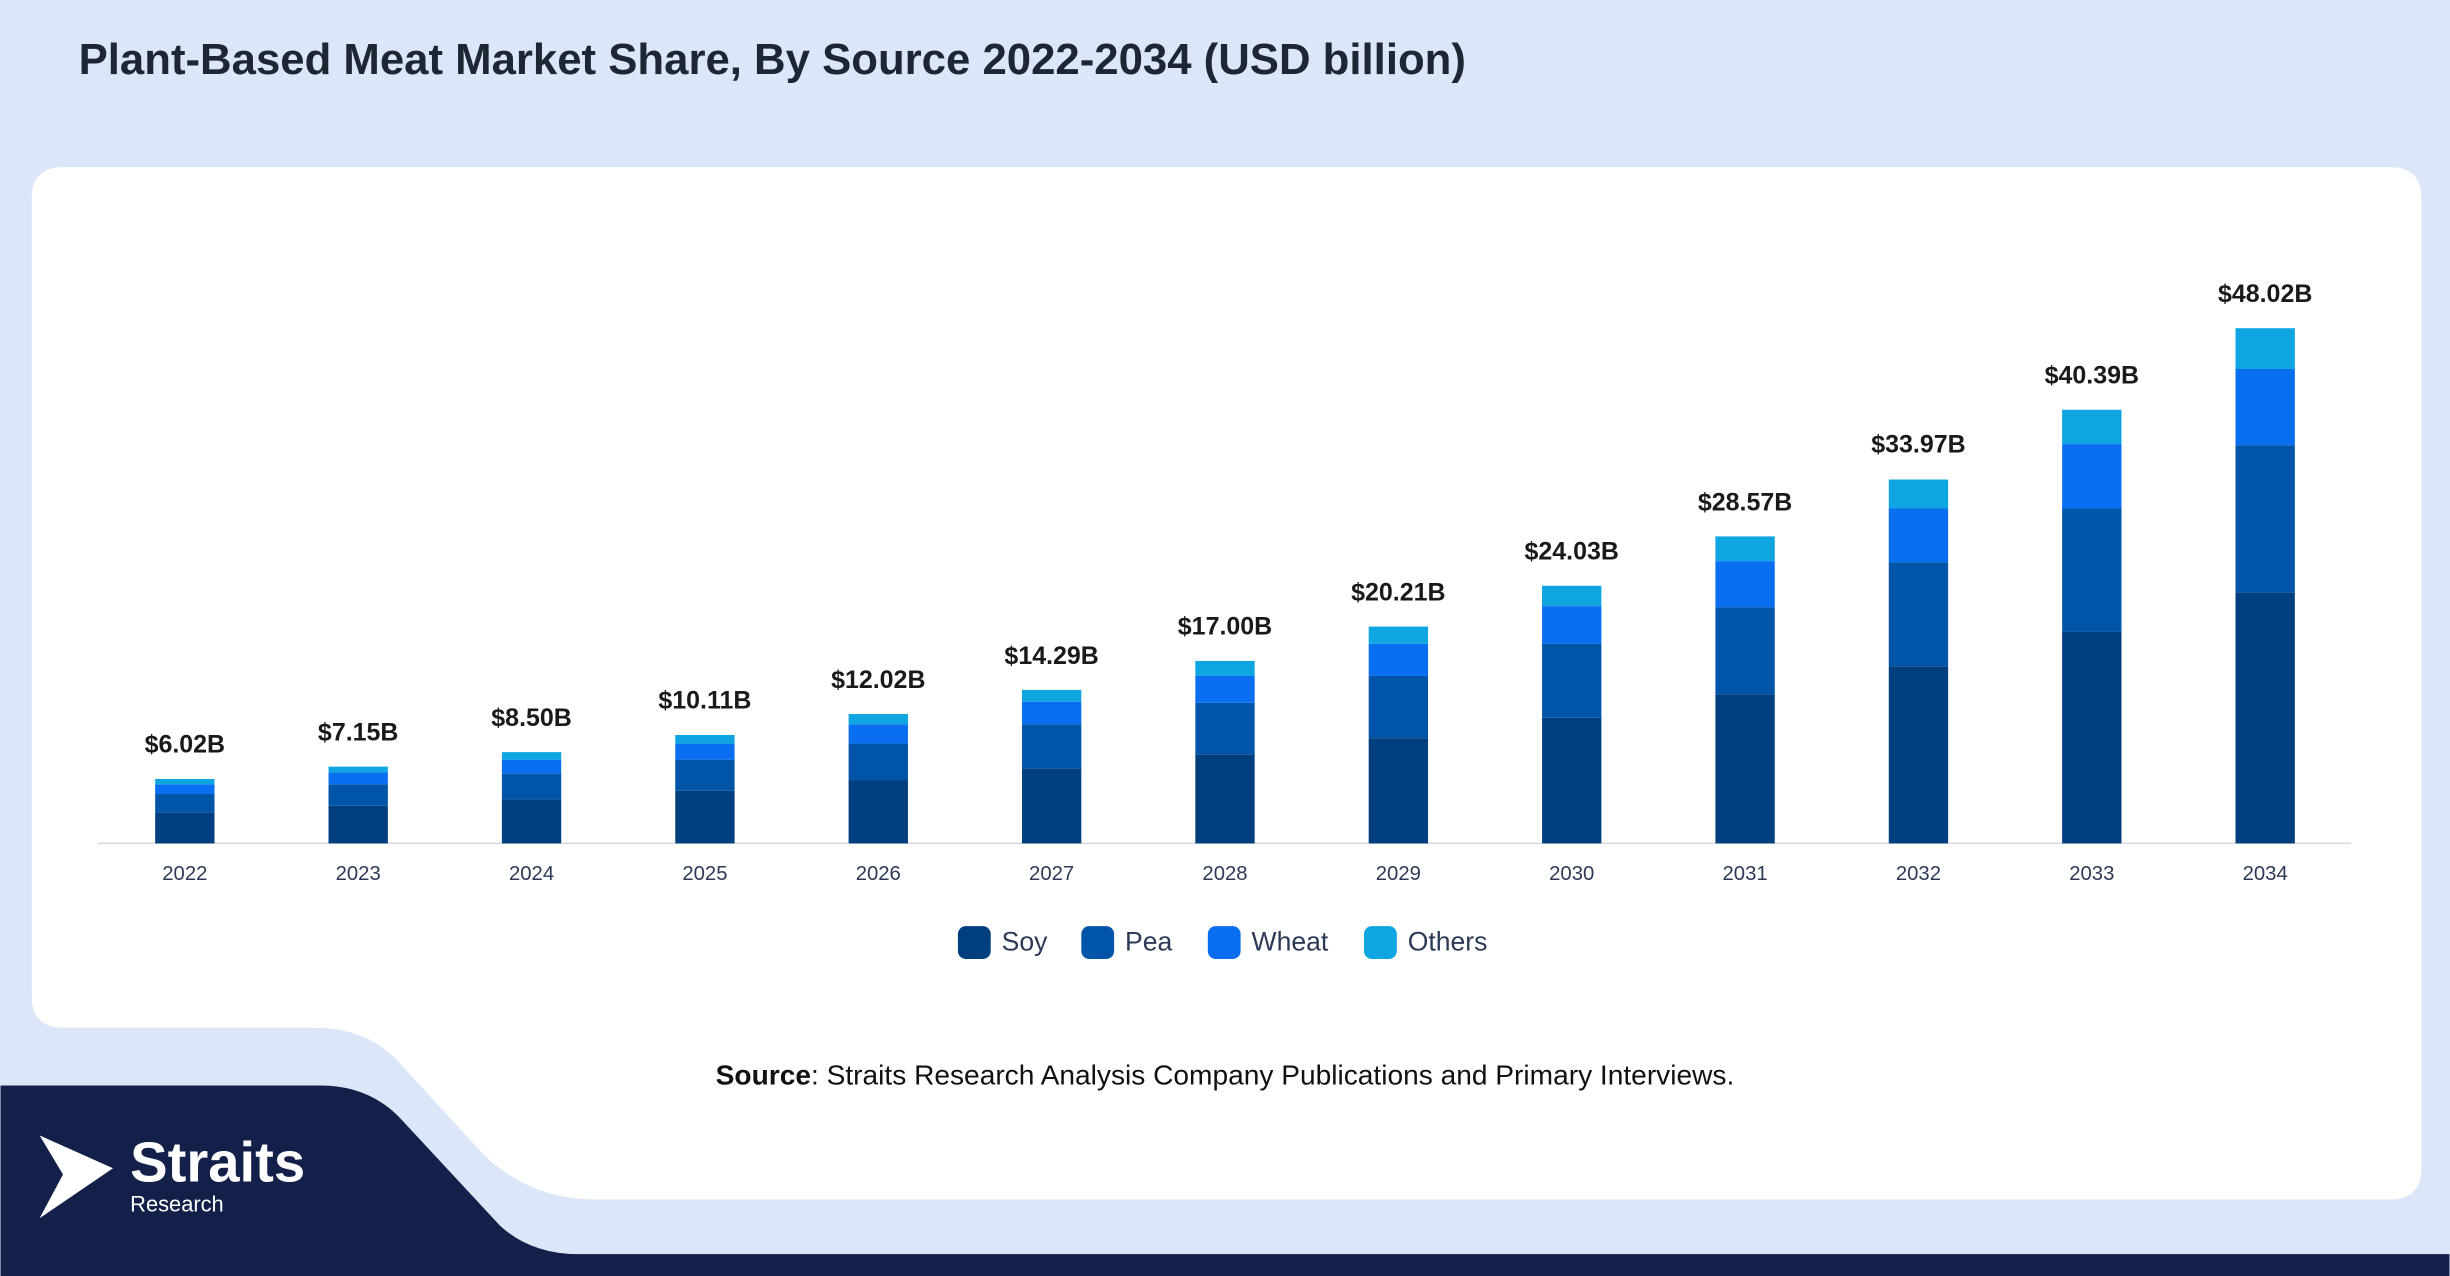  I want to click on x-tick-label: 2024, so click(531, 874).